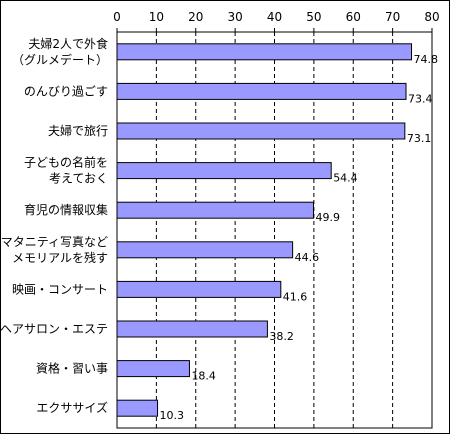 Image resolution: width=450 pixels, height=434 pixels. Describe the element at coordinates (156, 17) in the screenshot. I see `x-tick-label: 10` at that location.